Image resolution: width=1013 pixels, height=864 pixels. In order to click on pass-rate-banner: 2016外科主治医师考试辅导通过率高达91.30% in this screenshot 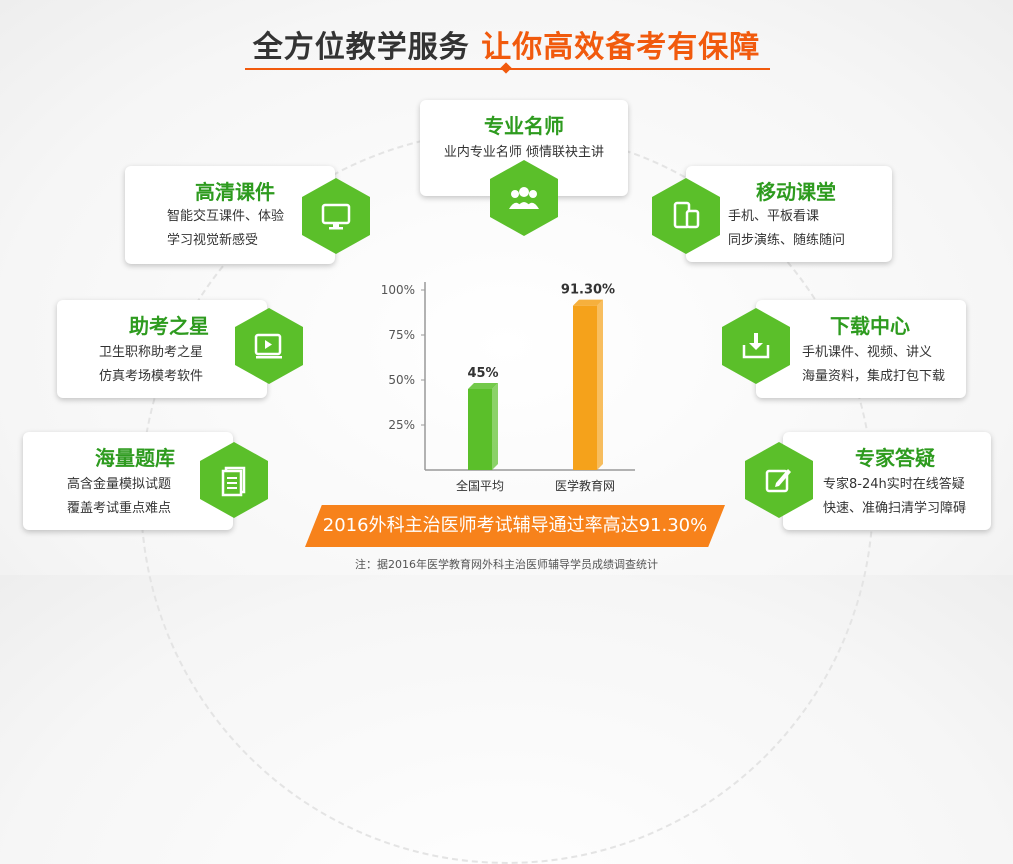, I will do `click(515, 526)`.